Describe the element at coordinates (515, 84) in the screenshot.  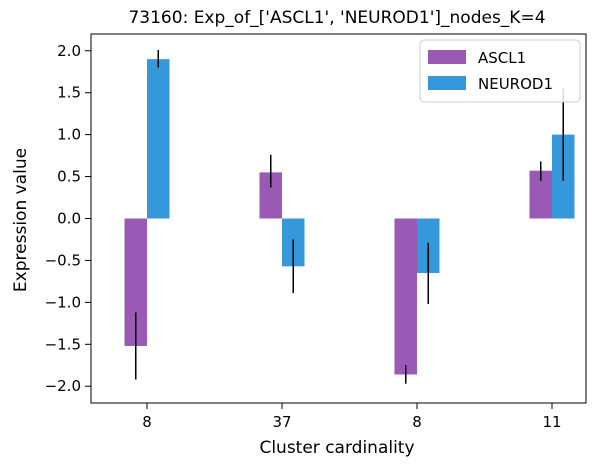
I see `legend-label-neurod1: NEUROD1` at that location.